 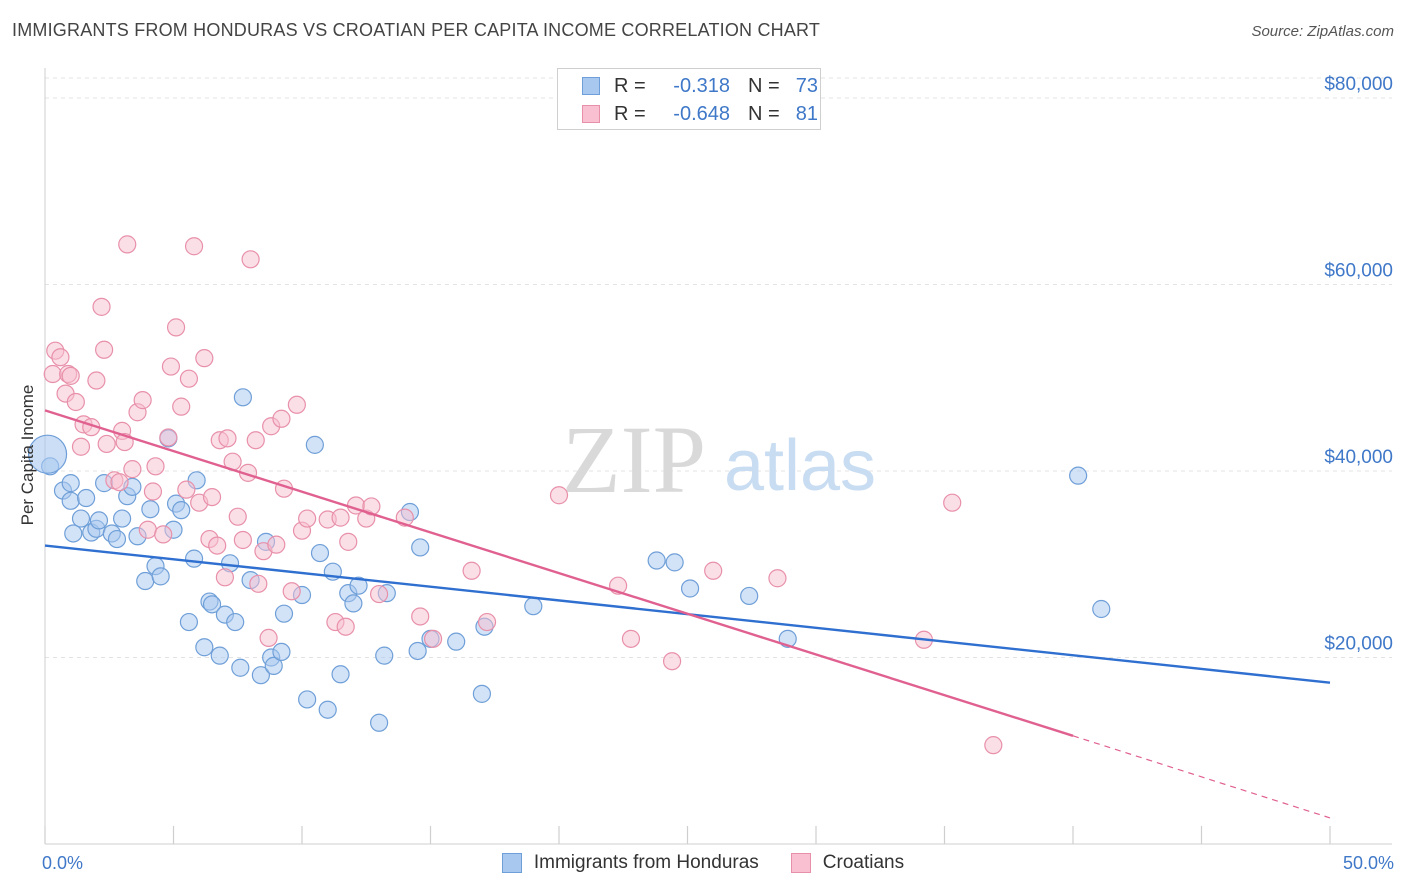 I want to click on stats-legend-row-croatians: R = -0.648 N = 81, so click(x=688, y=114).